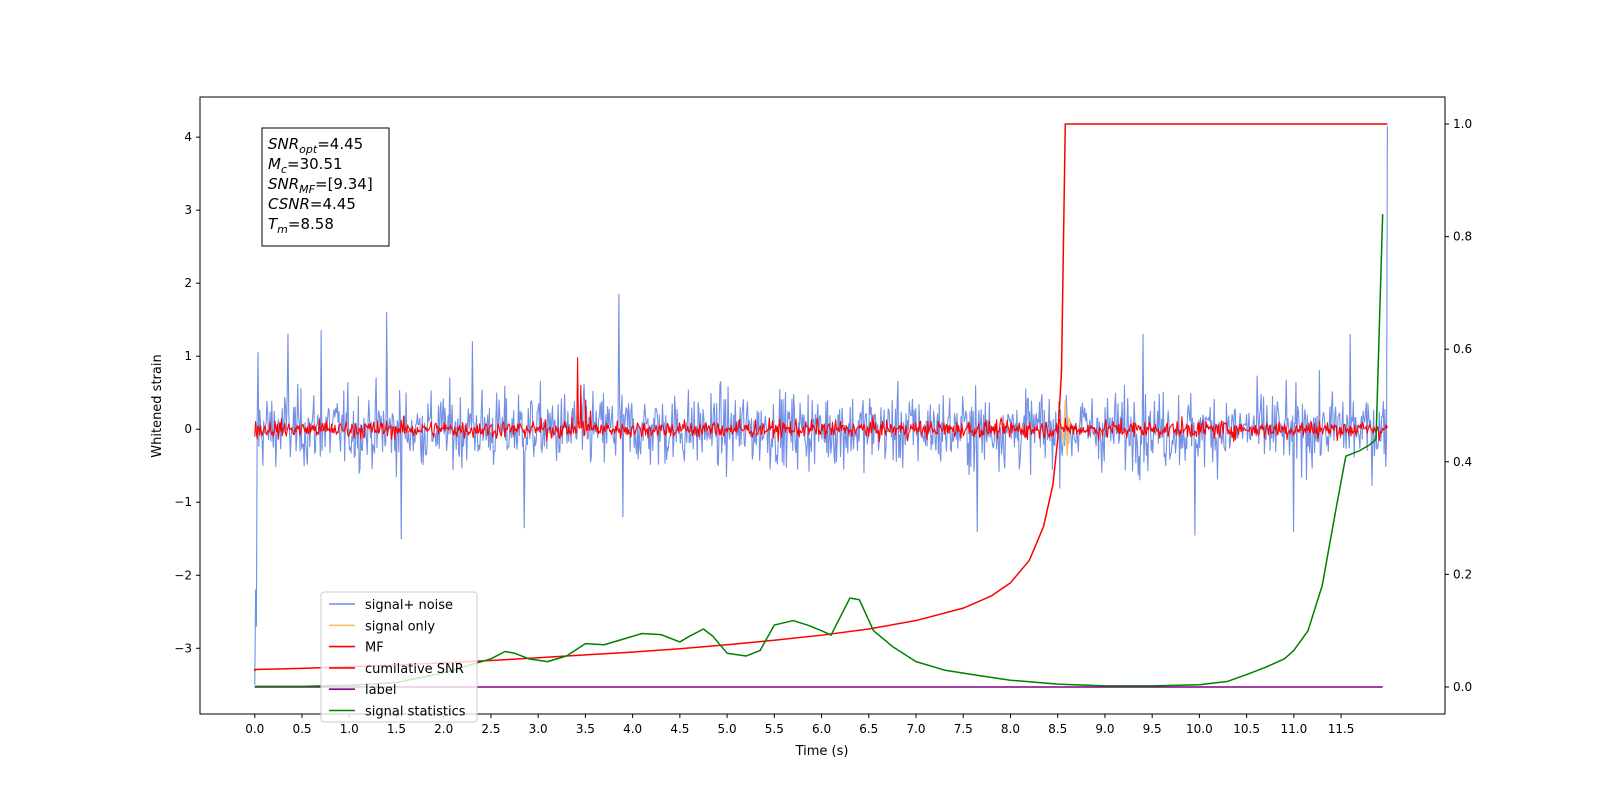  I want to click on x-tick-label: 6.5, so click(868, 729).